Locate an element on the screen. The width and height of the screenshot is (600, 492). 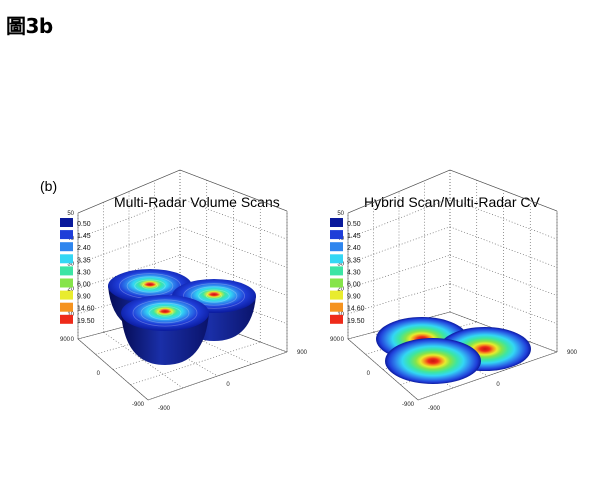
panel-letter: (b) is located at coordinates (49, 186).